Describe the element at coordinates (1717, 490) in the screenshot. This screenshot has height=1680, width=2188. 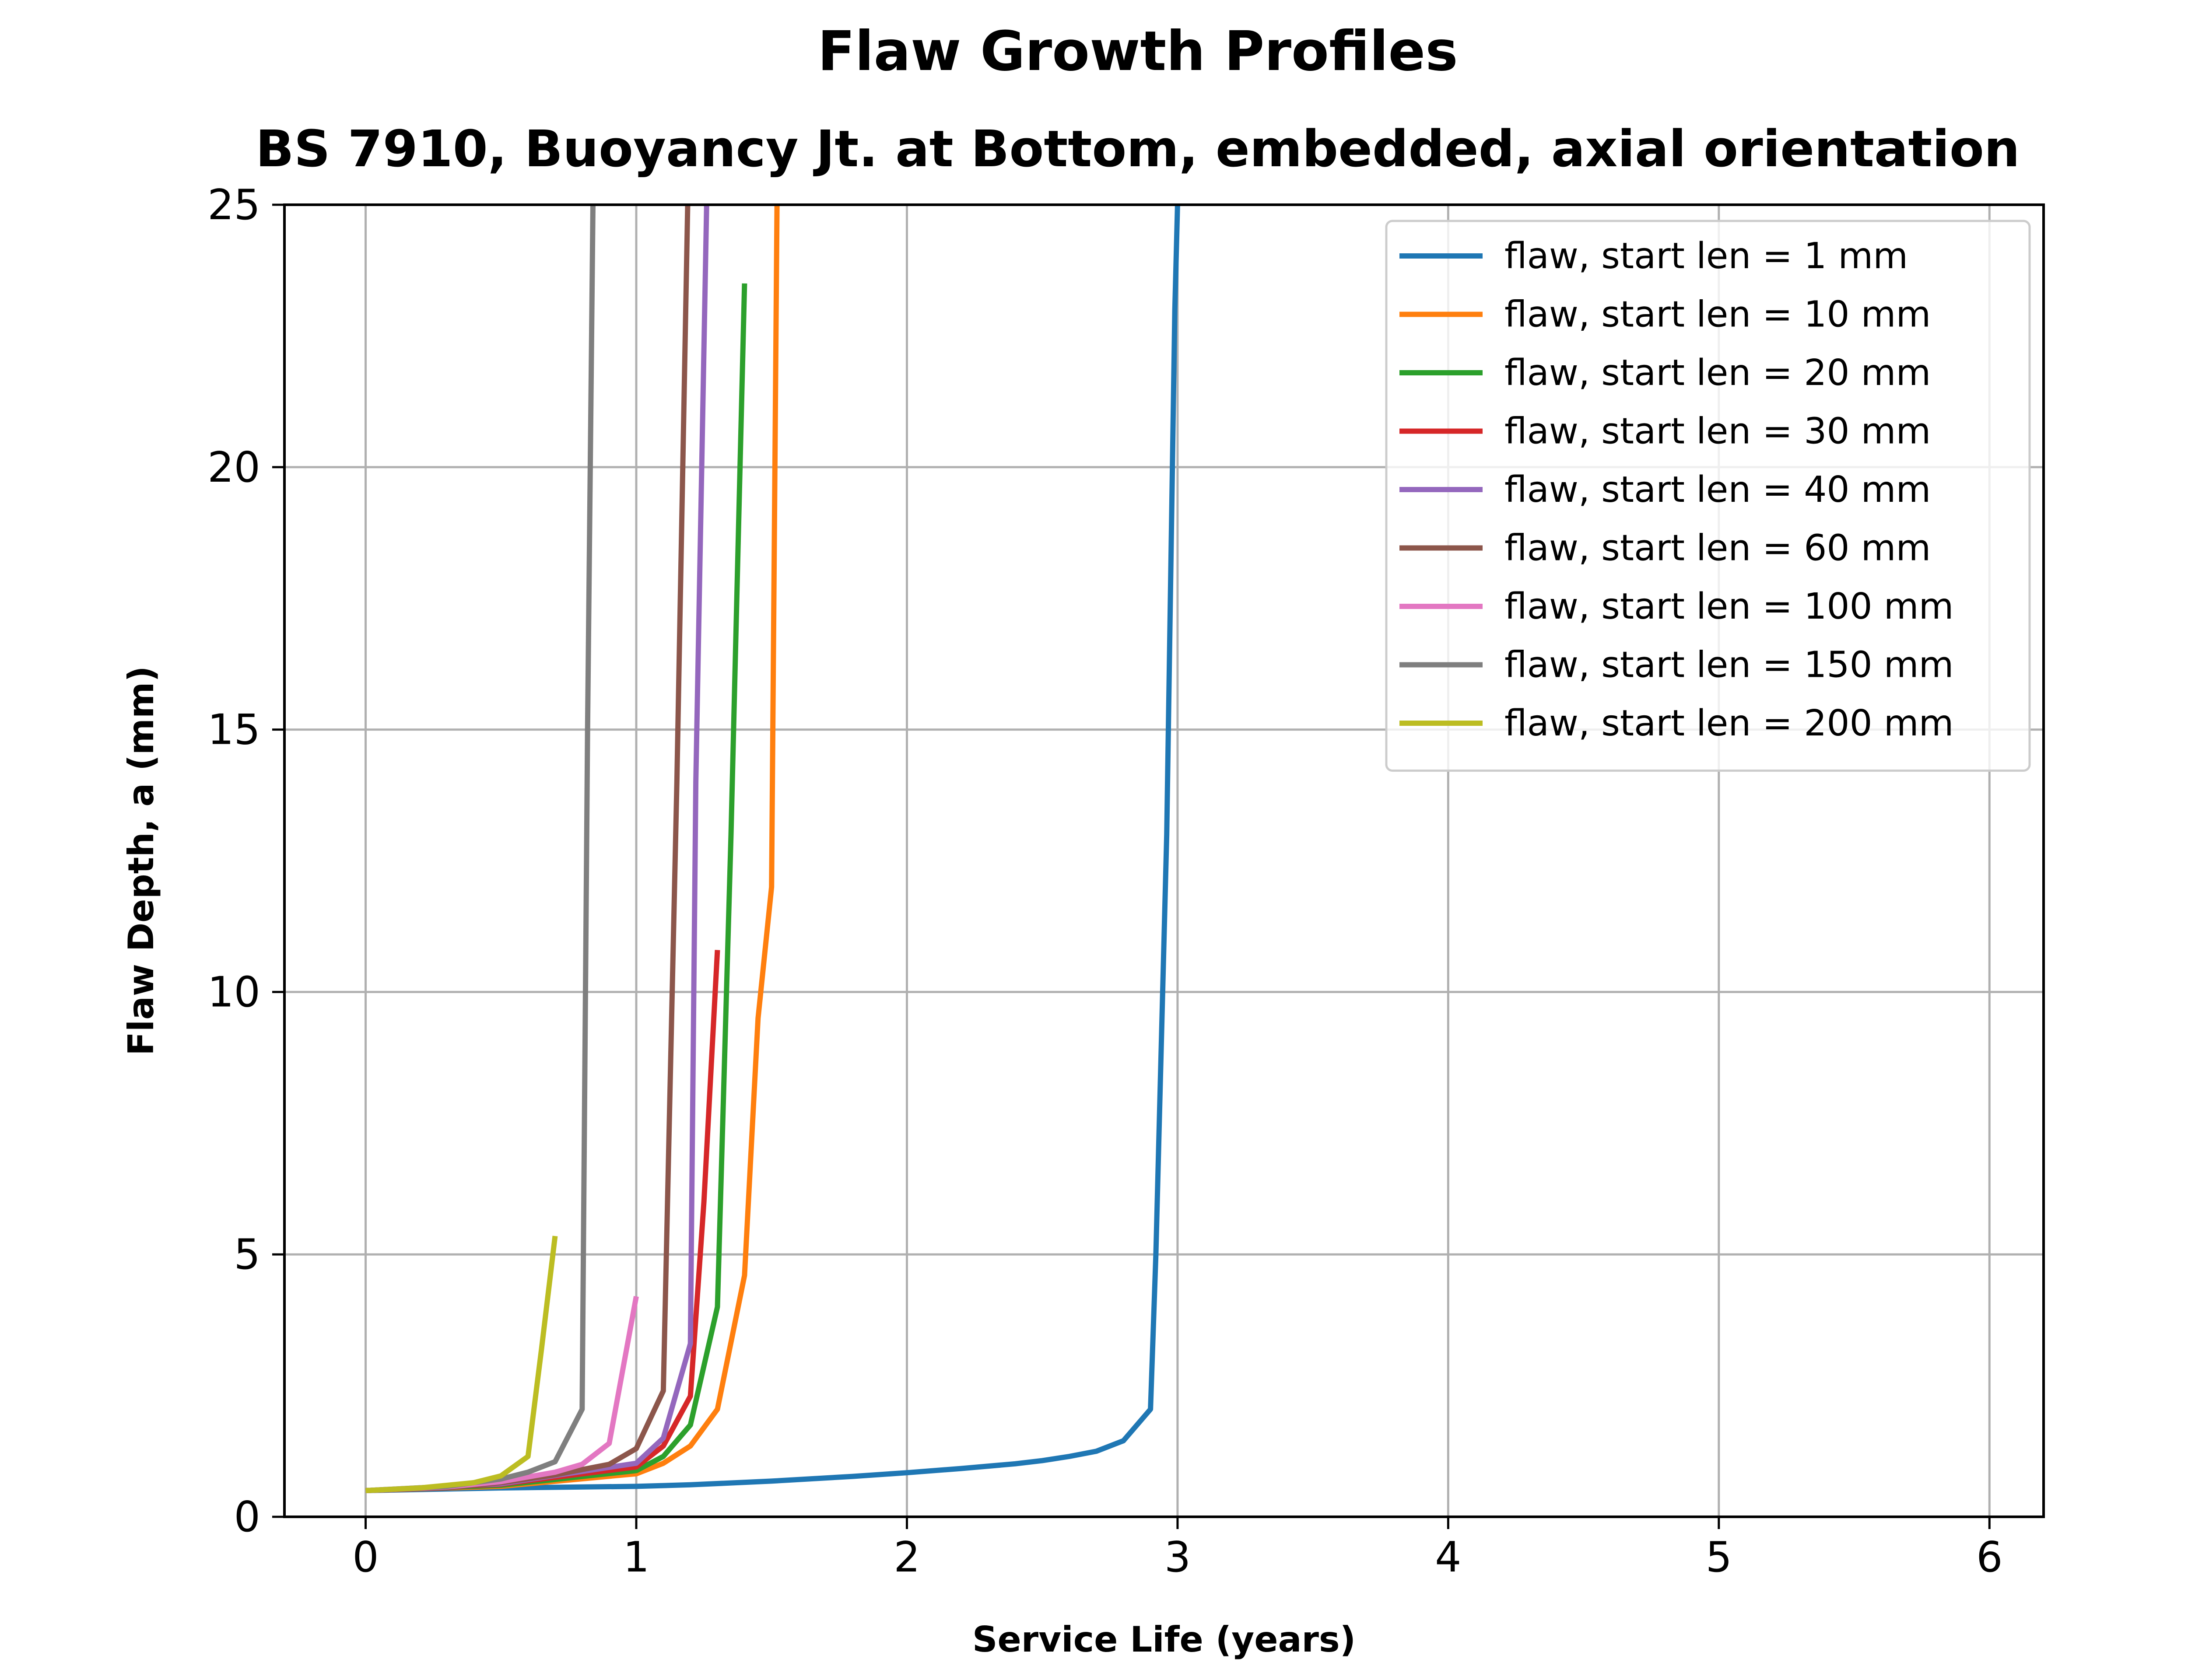
I see `legend-label-4: flaw, start len = 40 mm` at that location.